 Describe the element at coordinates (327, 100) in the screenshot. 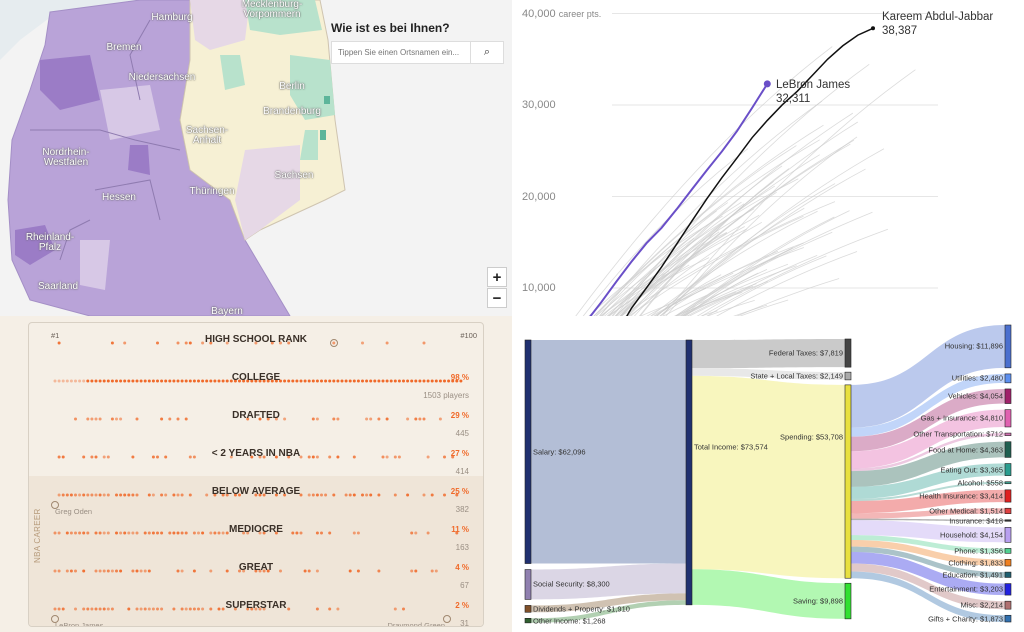

I see `region-teal` at that location.